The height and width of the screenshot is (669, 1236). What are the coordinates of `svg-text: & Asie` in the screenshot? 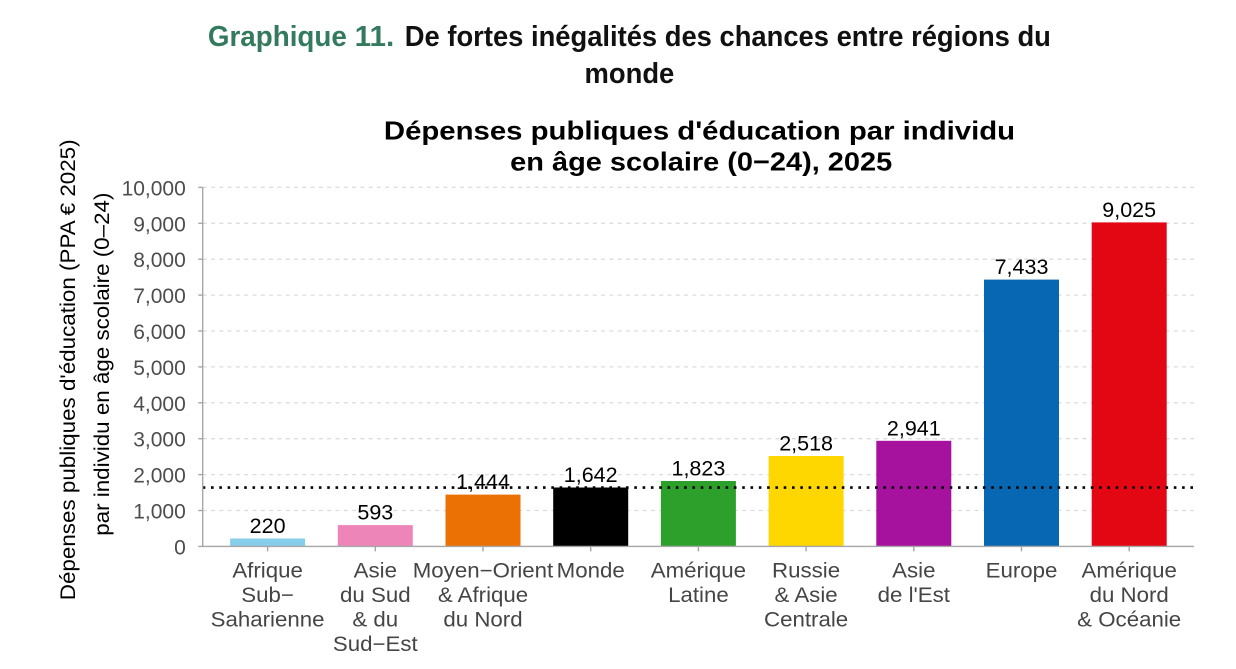 It's located at (806, 595).